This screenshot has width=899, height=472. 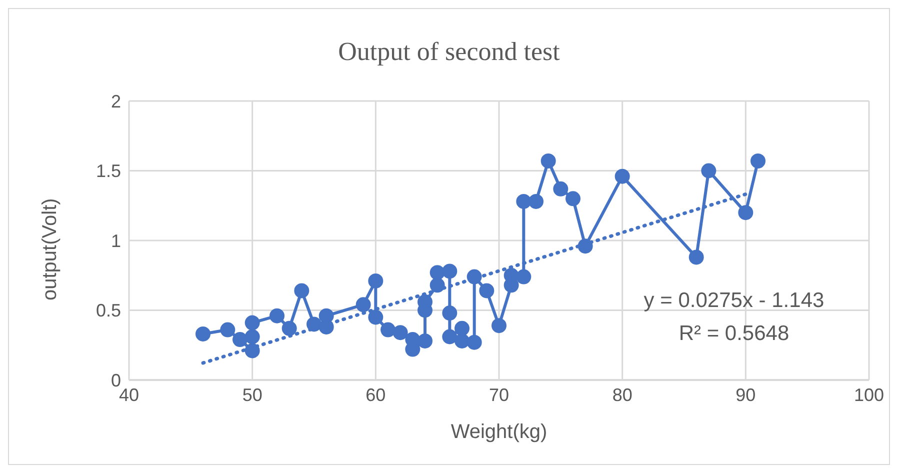 I want to click on annotation: y = 0.0275x - 1.143, so click(x=734, y=301).